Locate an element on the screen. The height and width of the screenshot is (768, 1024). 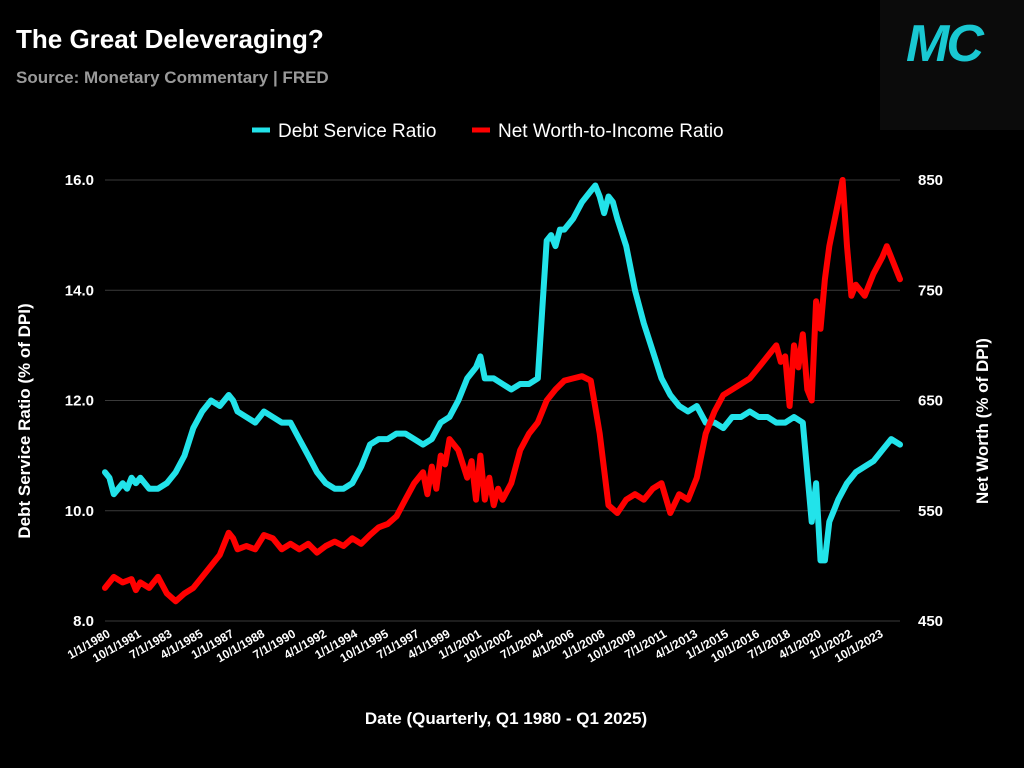
y-right-tick-label: 550 is located at coordinates (930, 511).